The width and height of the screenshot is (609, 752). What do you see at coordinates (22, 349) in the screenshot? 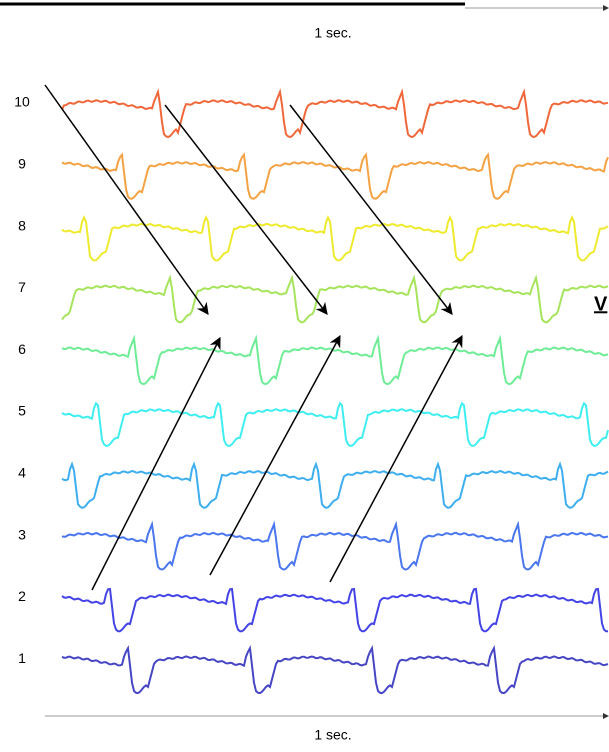
I see `channel-label: 6` at bounding box center [22, 349].